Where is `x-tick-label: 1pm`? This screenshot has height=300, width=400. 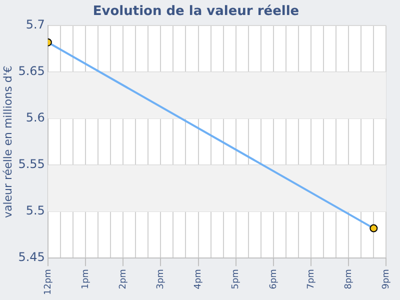 x-tick-label: 1pm is located at coordinates (85, 279).